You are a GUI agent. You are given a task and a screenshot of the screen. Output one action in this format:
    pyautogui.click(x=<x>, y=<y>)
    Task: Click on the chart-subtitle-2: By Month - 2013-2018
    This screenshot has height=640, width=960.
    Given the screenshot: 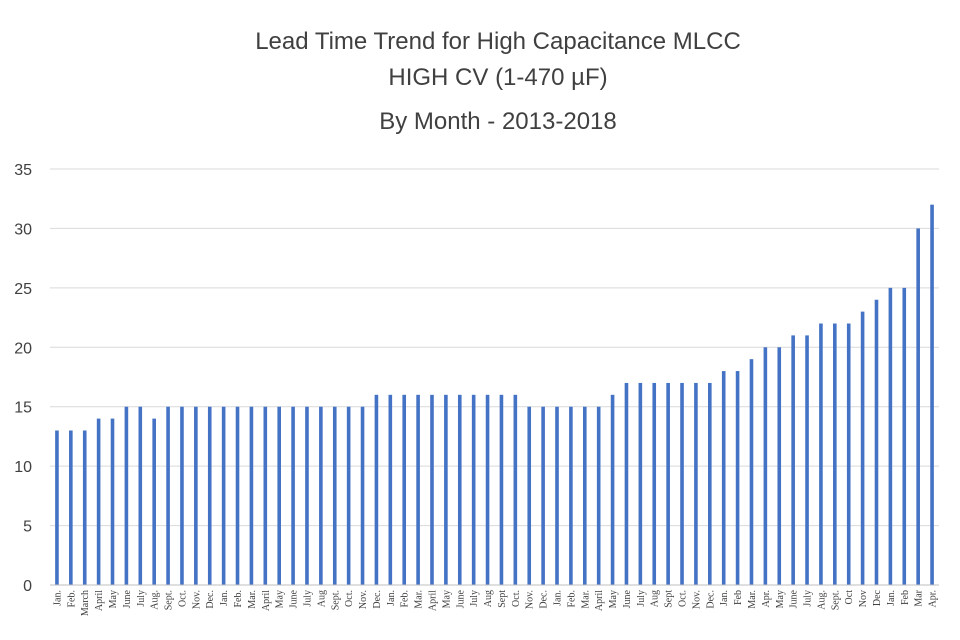 What is the action you would take?
    pyautogui.click(x=497, y=121)
    